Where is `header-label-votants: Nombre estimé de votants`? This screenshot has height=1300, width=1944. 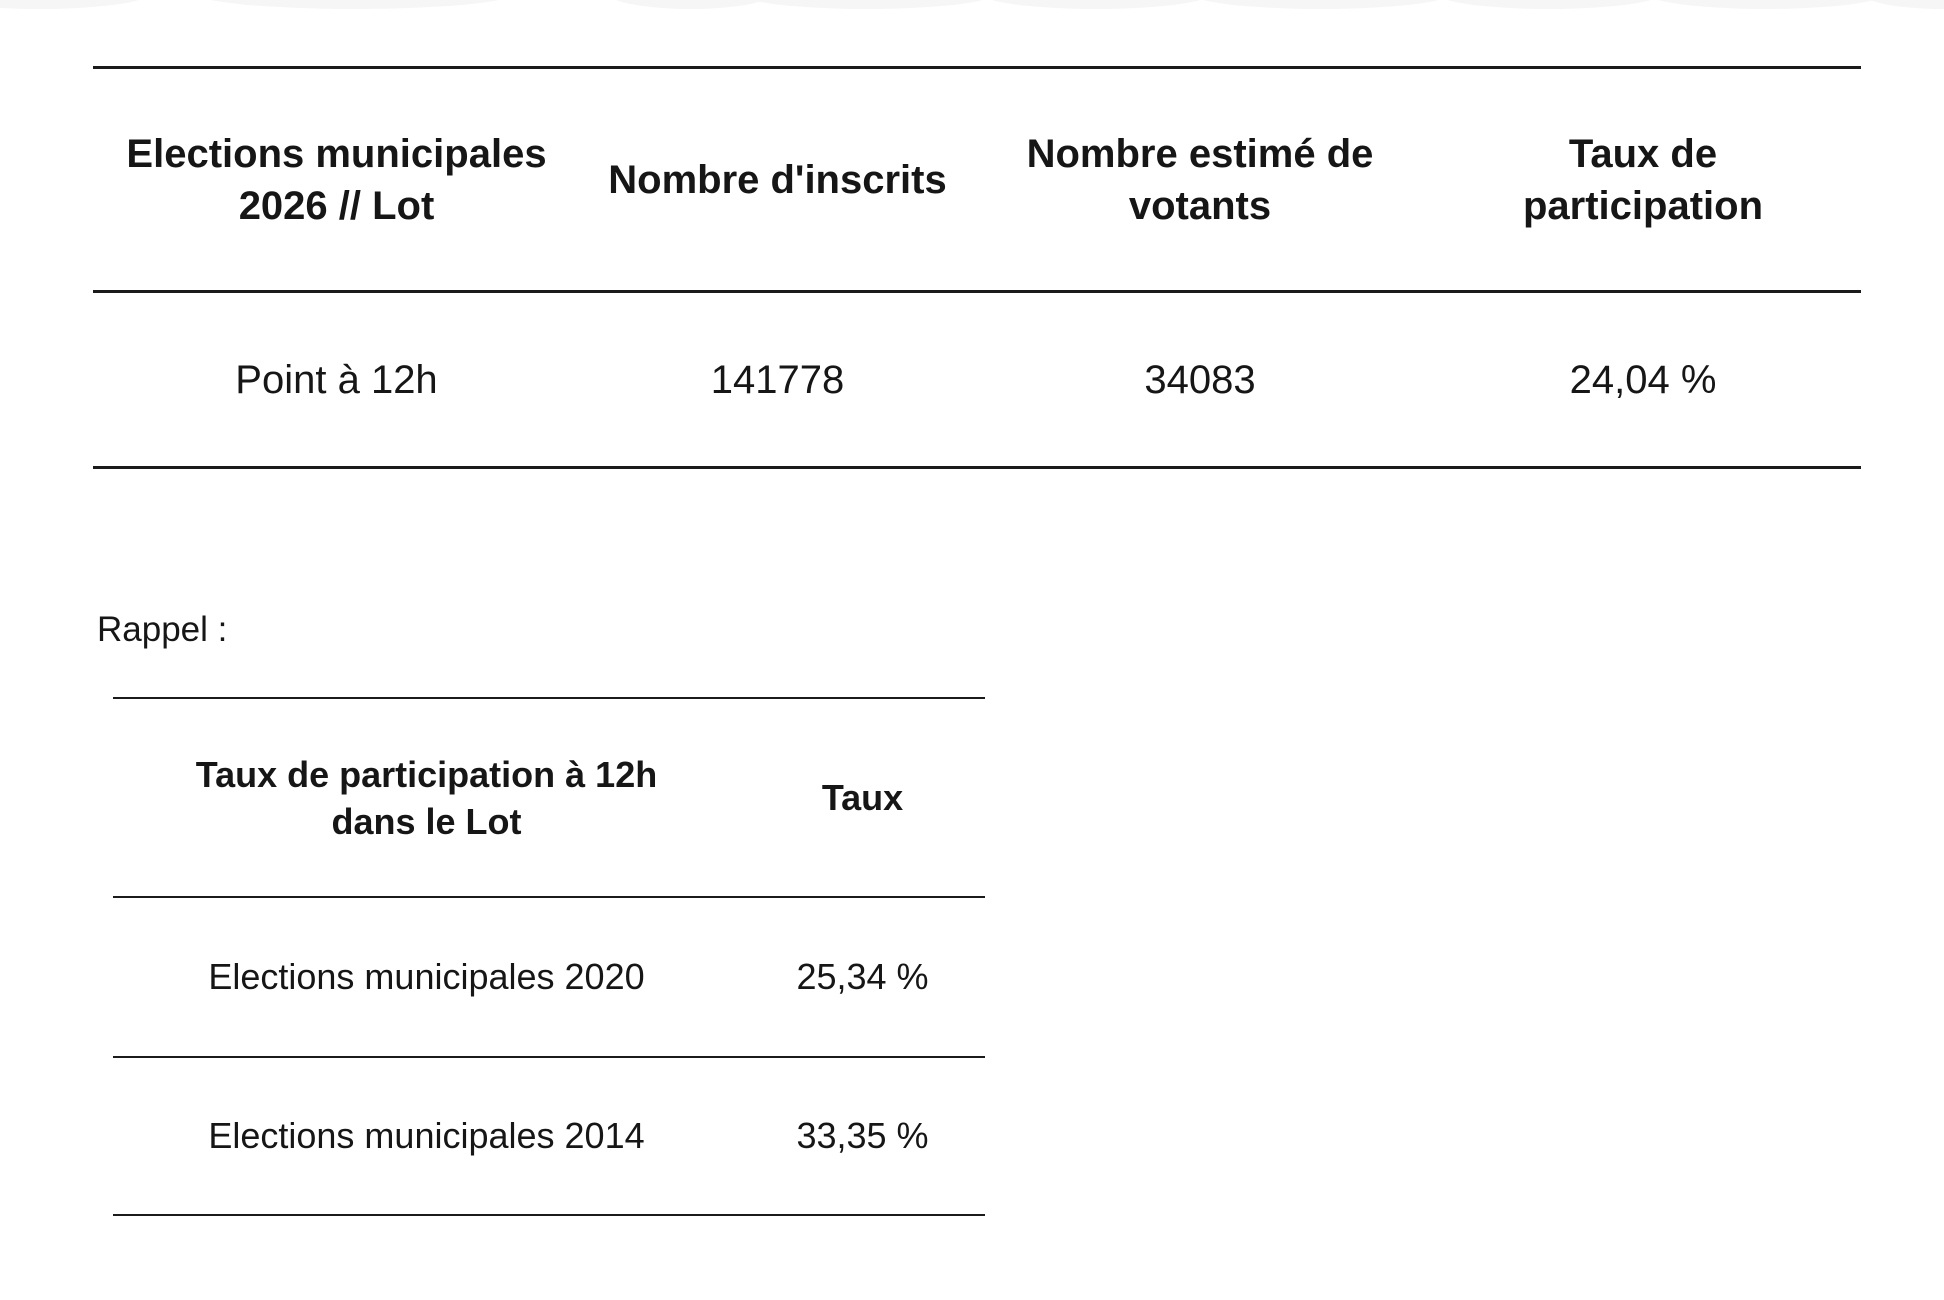
header-label-votants: Nombre estimé de votants is located at coordinates (1200, 179).